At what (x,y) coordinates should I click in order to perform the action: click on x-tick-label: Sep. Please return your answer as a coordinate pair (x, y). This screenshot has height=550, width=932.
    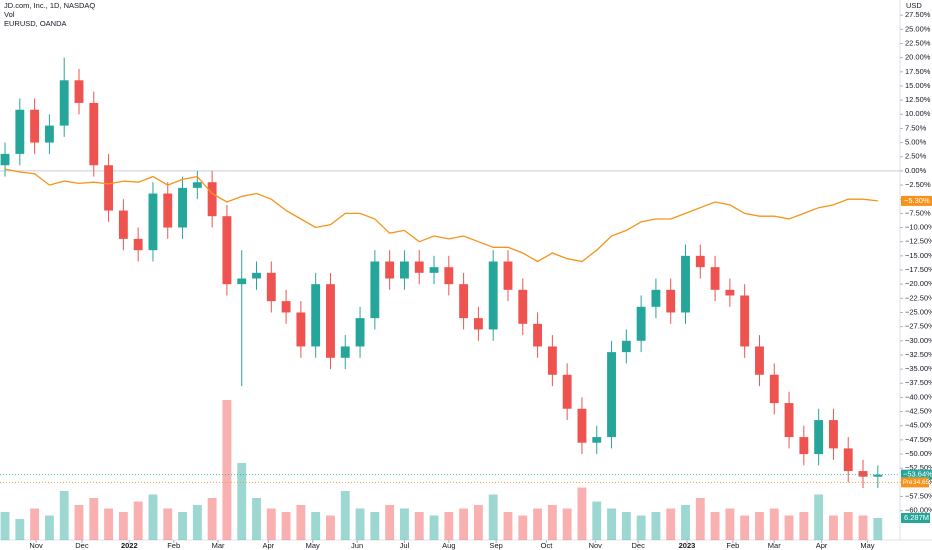
    Looking at the image, I should click on (495, 545).